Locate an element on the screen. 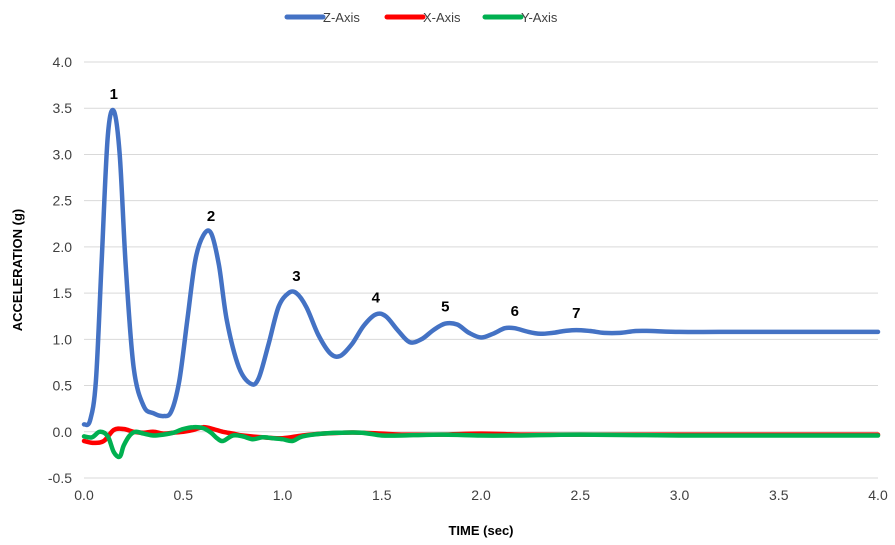  x-tick-label: 1.5 is located at coordinates (382, 495).